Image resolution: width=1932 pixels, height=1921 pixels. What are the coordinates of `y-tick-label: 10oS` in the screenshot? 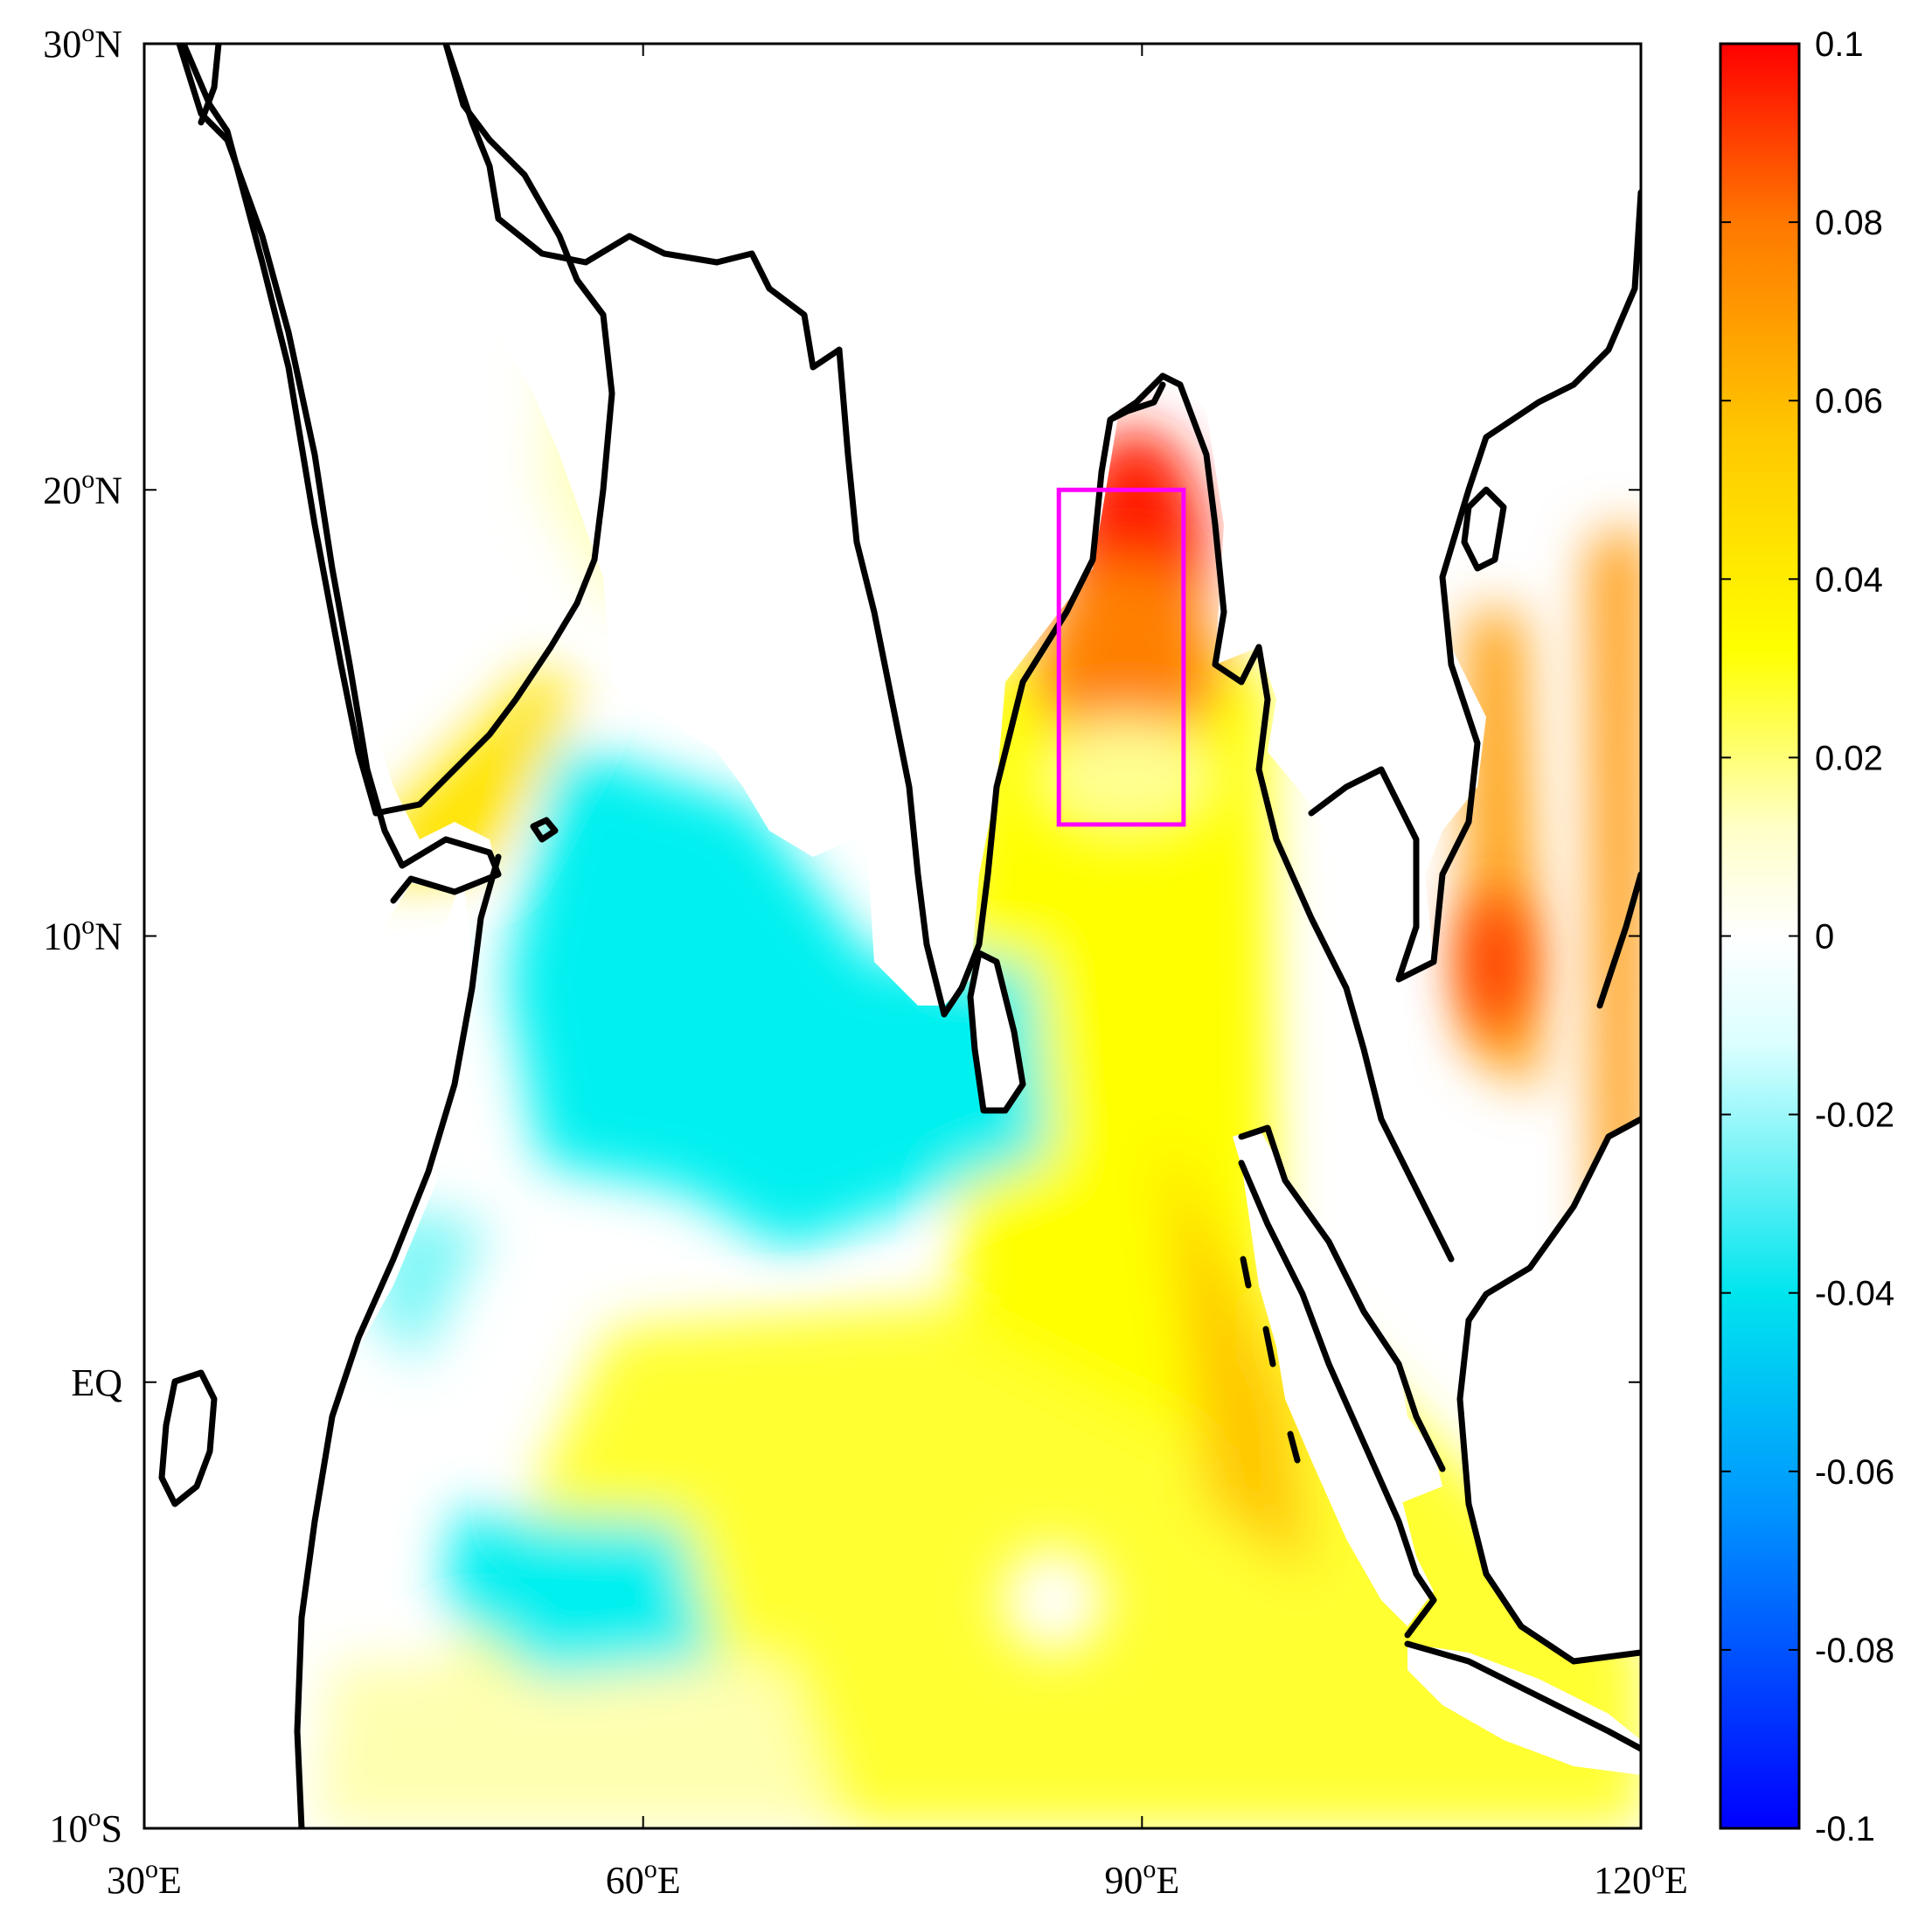 It's located at (86, 1827).